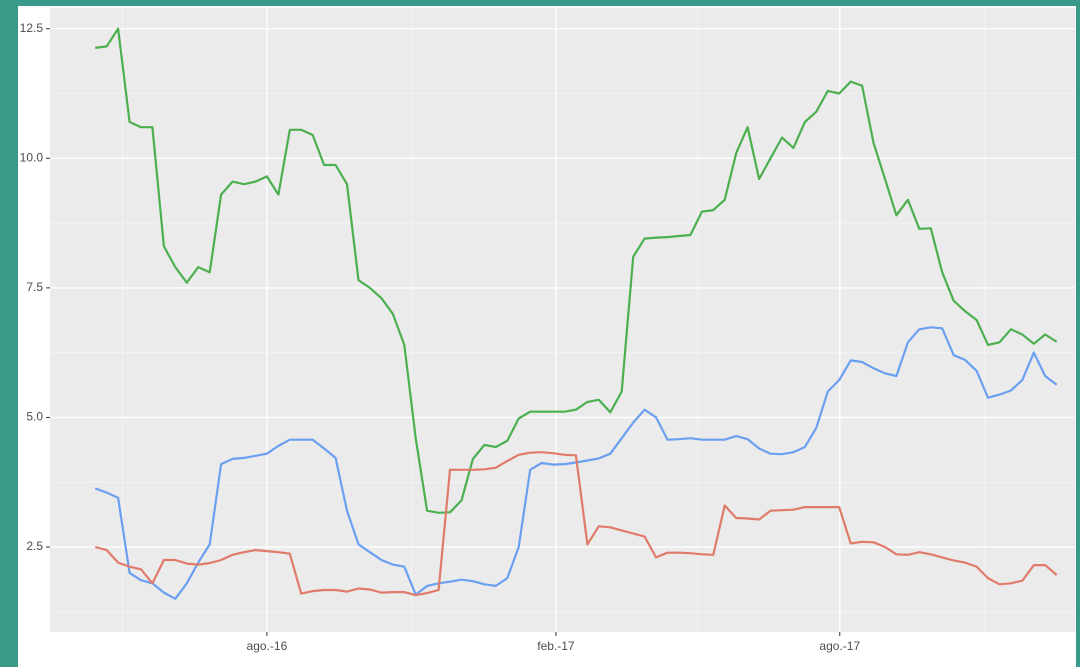 This screenshot has height=667, width=1080. What do you see at coordinates (540, 3) in the screenshot?
I see `frame-top` at bounding box center [540, 3].